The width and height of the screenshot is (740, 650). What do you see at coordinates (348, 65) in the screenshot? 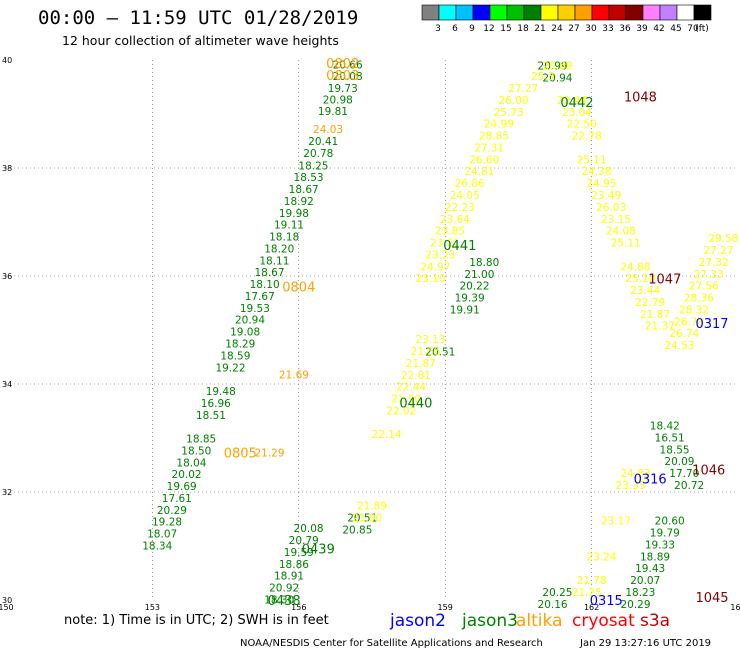
I see `wave-height-value: 20.66` at bounding box center [348, 65].